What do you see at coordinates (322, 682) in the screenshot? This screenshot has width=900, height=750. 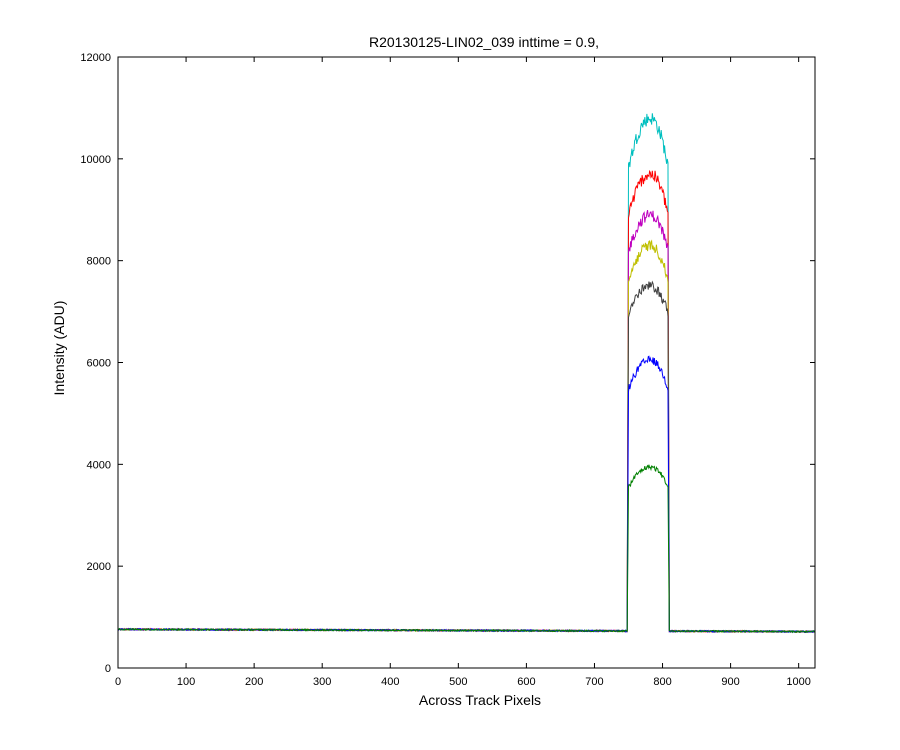 I see `x-tick-label: 300` at bounding box center [322, 682].